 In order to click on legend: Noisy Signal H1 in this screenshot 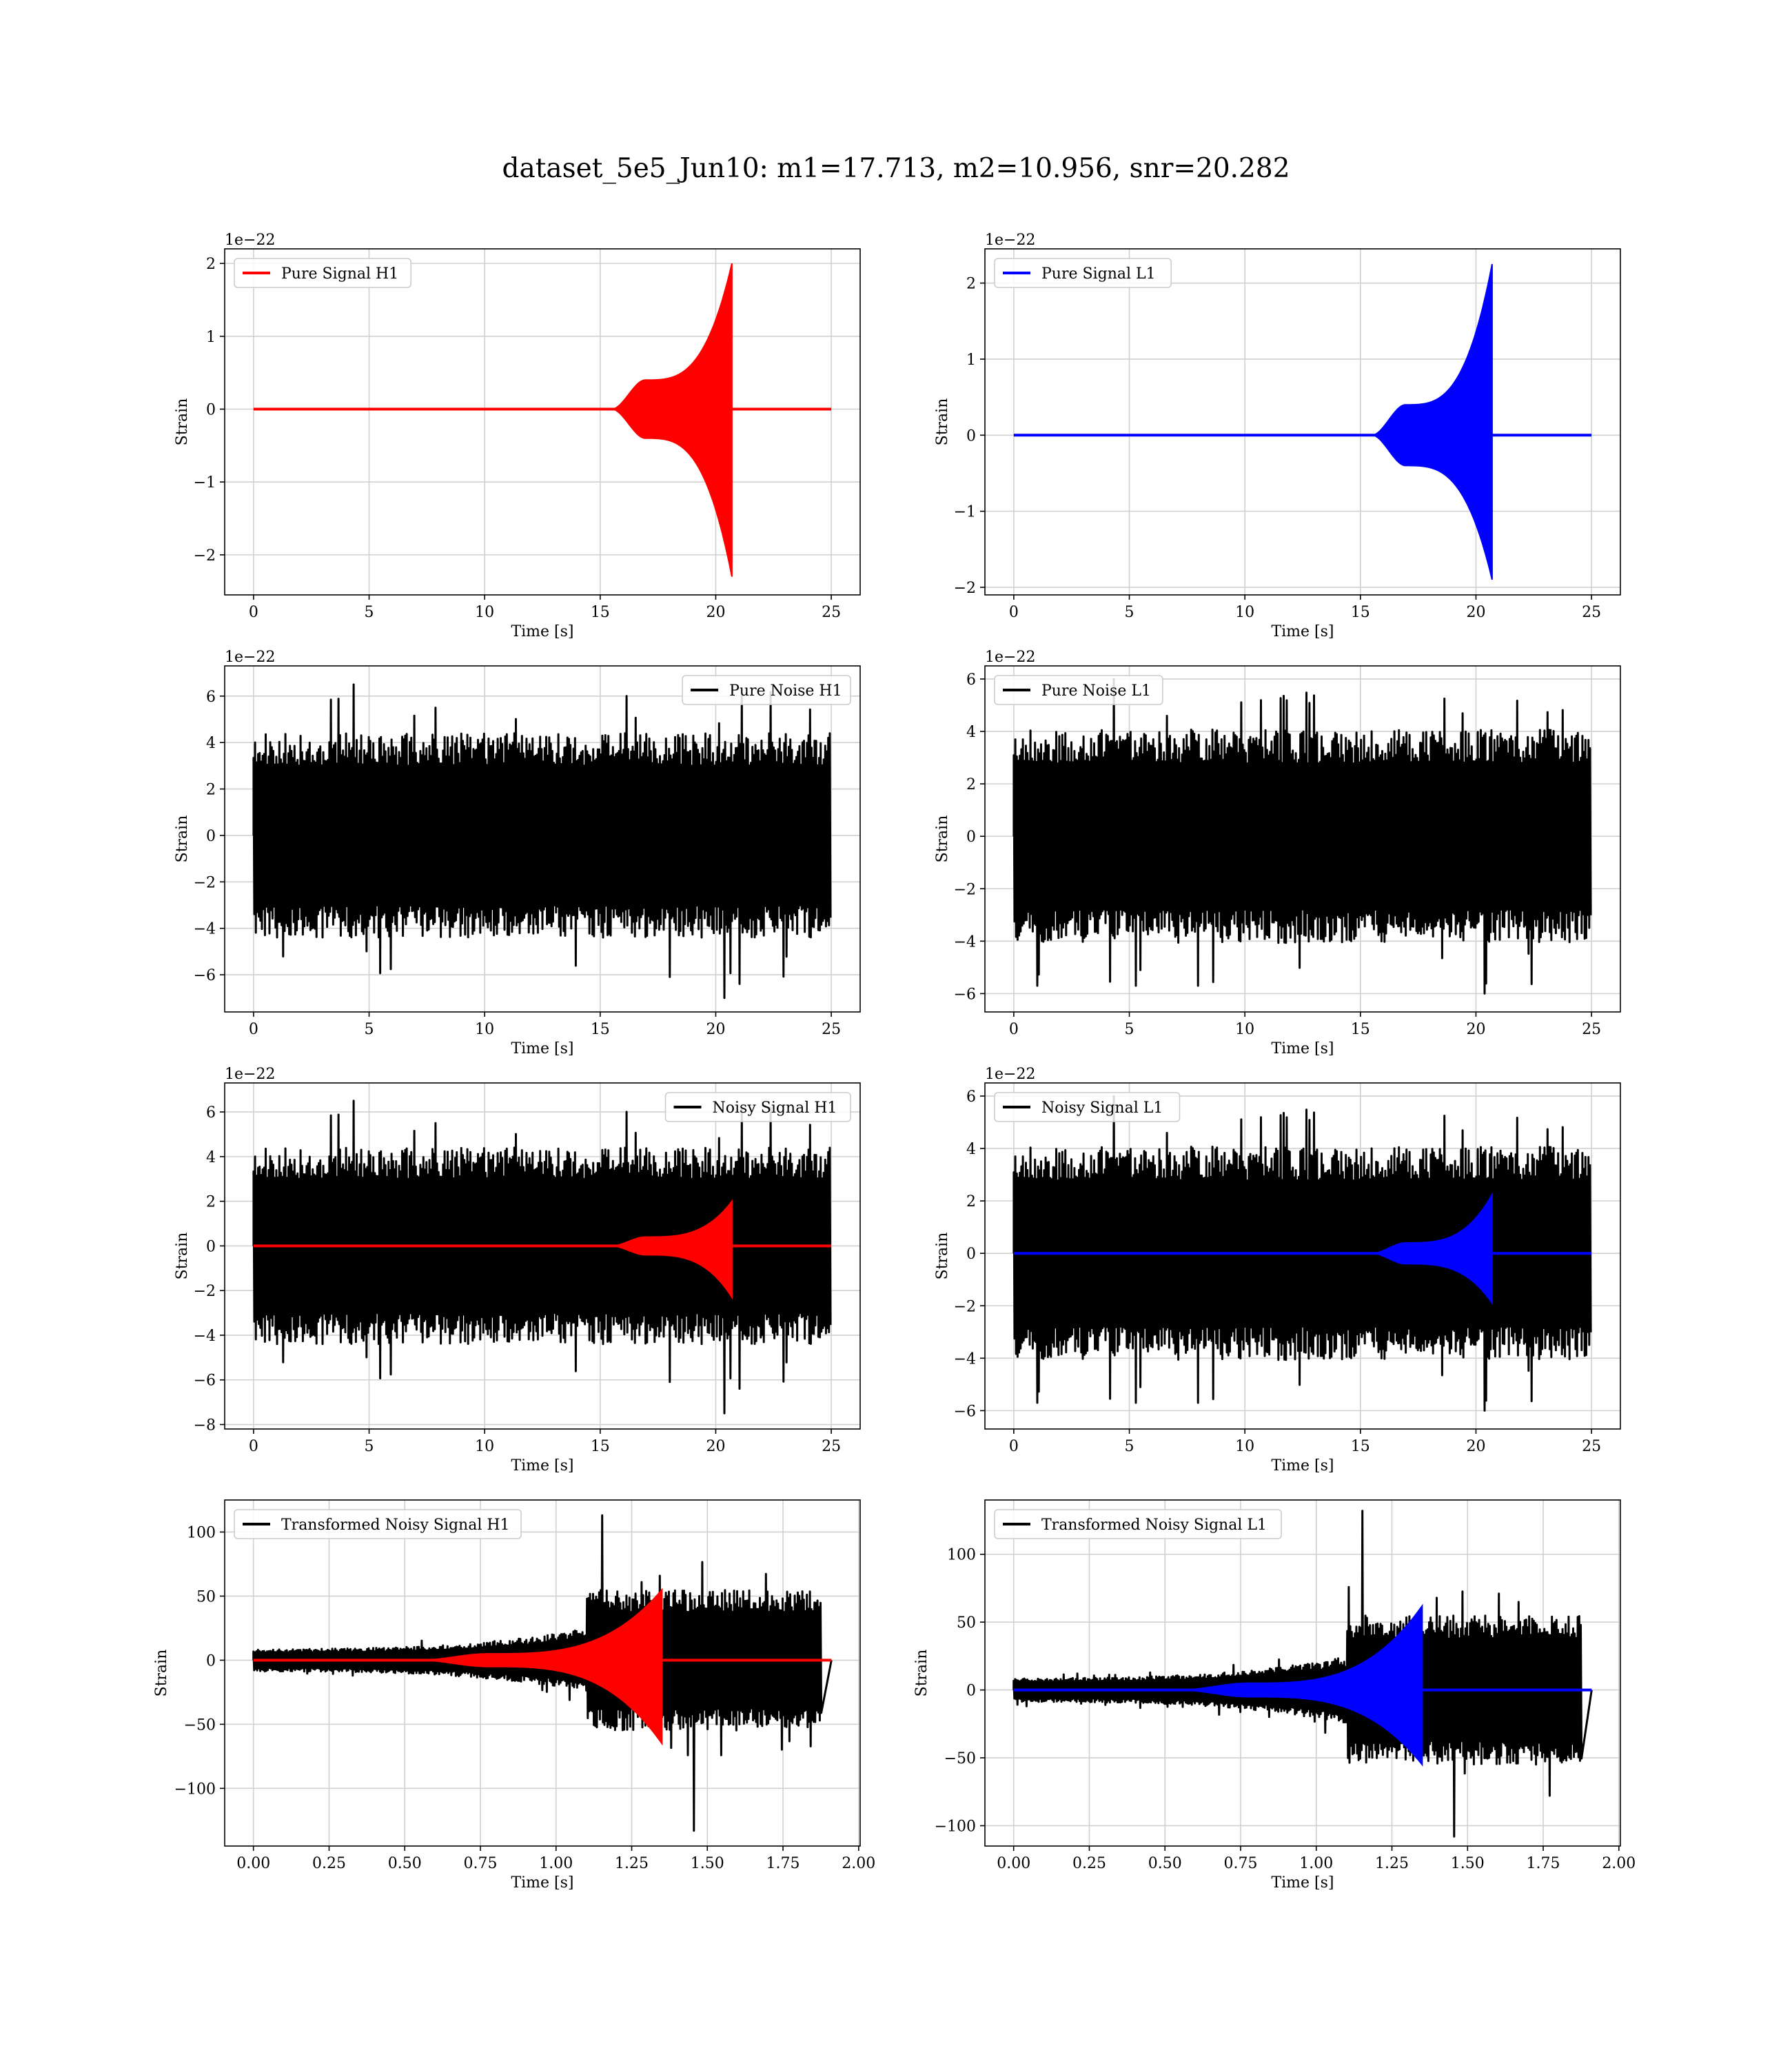, I will do `click(757, 1107)`.